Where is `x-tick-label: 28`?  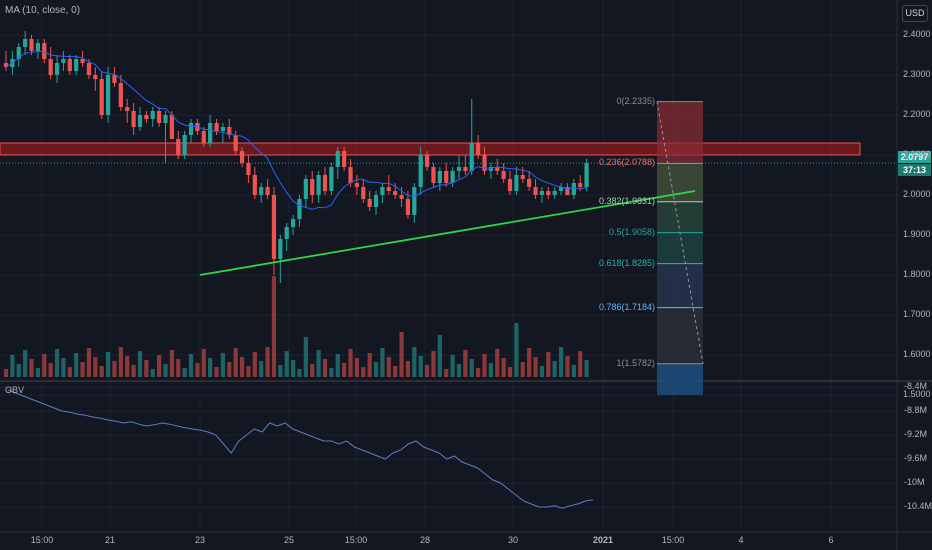 x-tick-label: 28 is located at coordinates (424, 540).